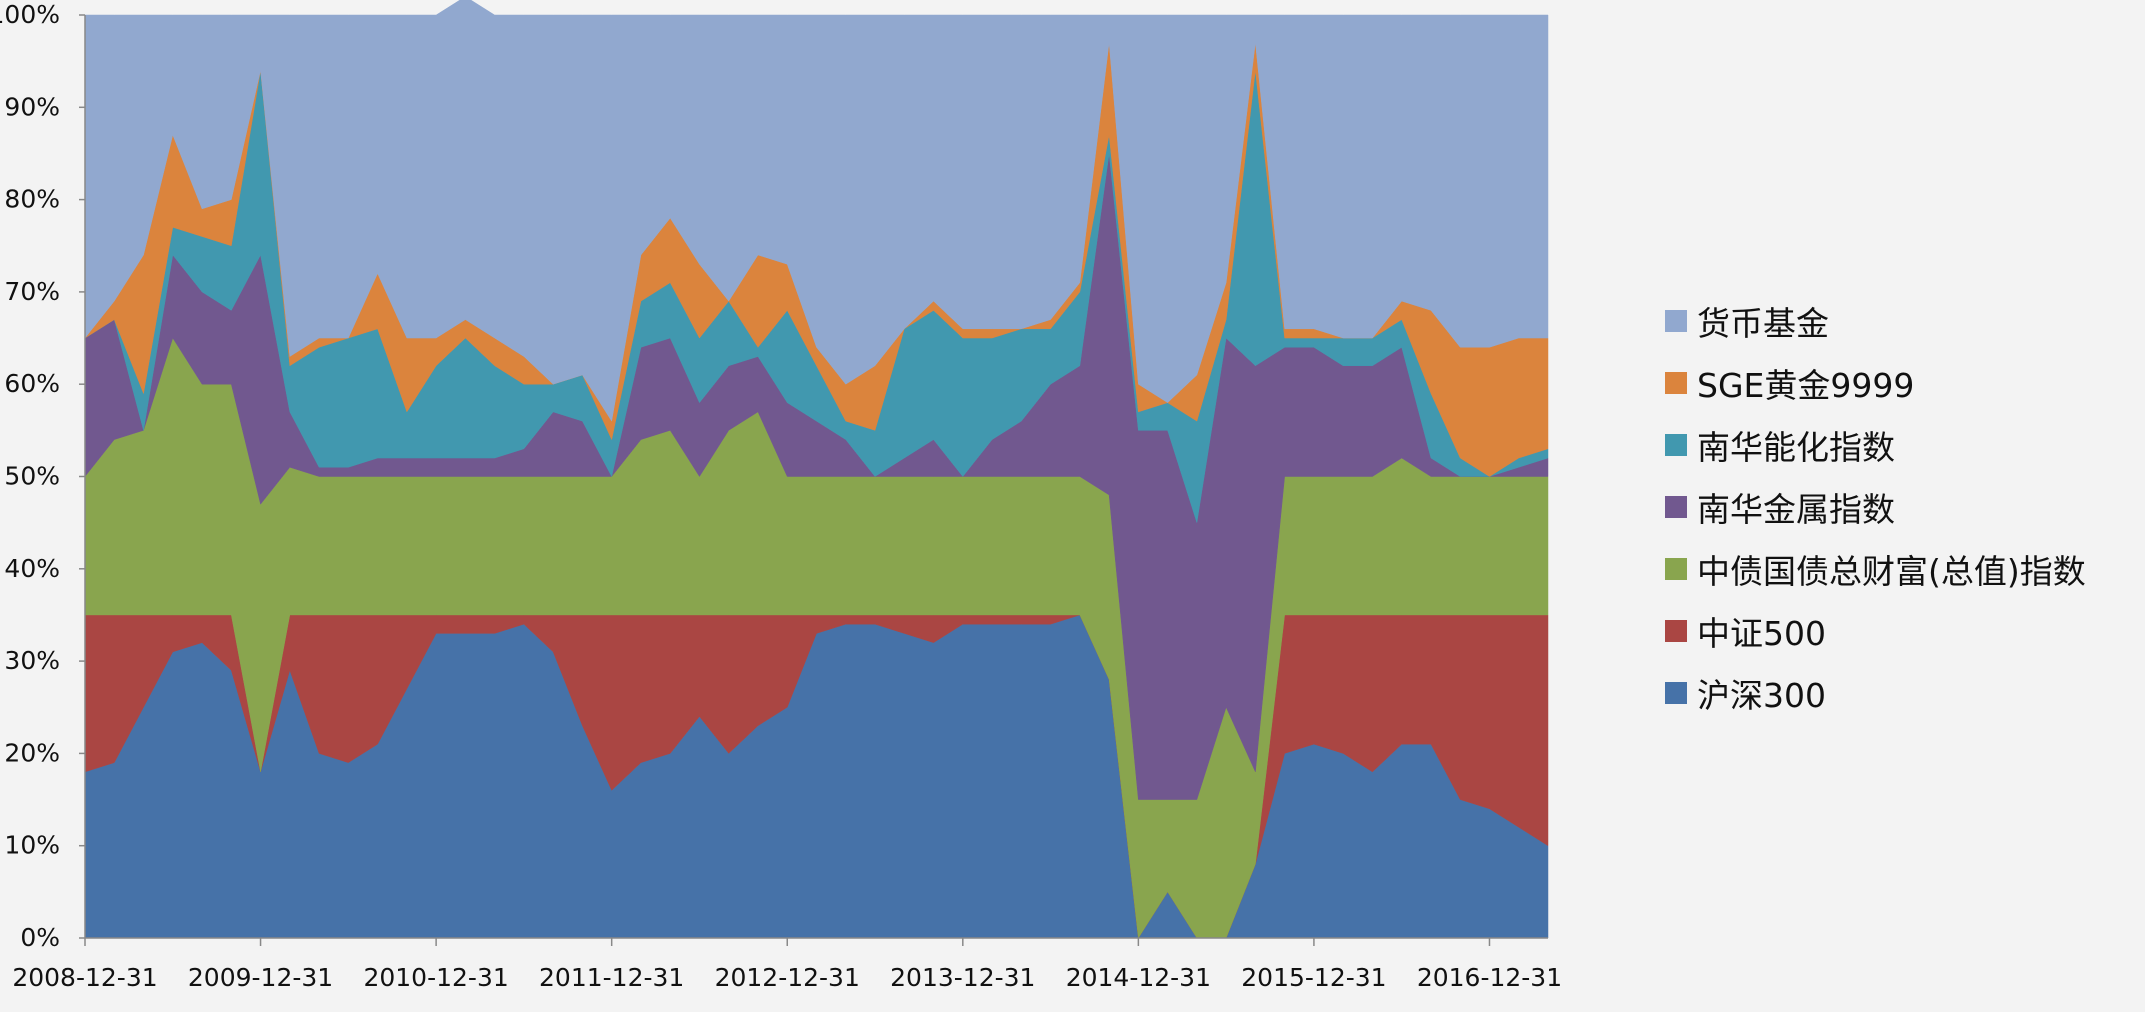 The height and width of the screenshot is (1012, 2145). I want to click on legend-item: 南华金属指数, so click(1875, 507).